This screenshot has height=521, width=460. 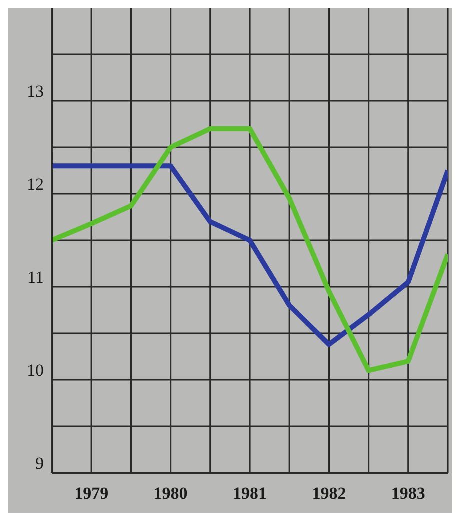 I want to click on x-tick-label: 1982, so click(x=329, y=494).